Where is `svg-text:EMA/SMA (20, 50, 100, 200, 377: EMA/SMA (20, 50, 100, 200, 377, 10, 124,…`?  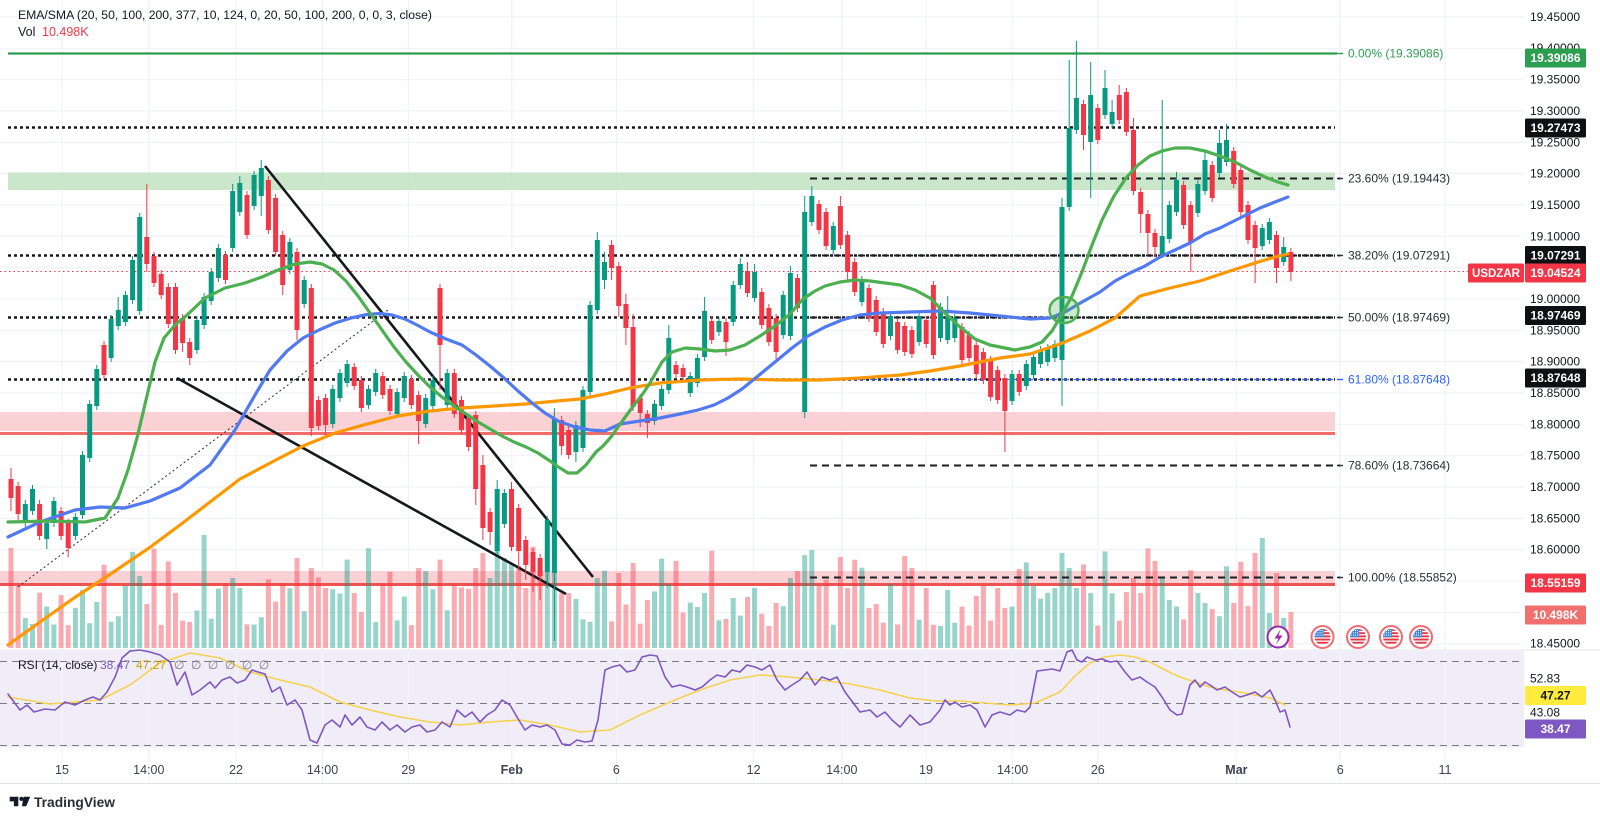 svg-text:EMA/SMA (20, 50, 100, 200, 377: EMA/SMA (20, 50, 100, 200, 377, 10, 124,… is located at coordinates (225, 15).